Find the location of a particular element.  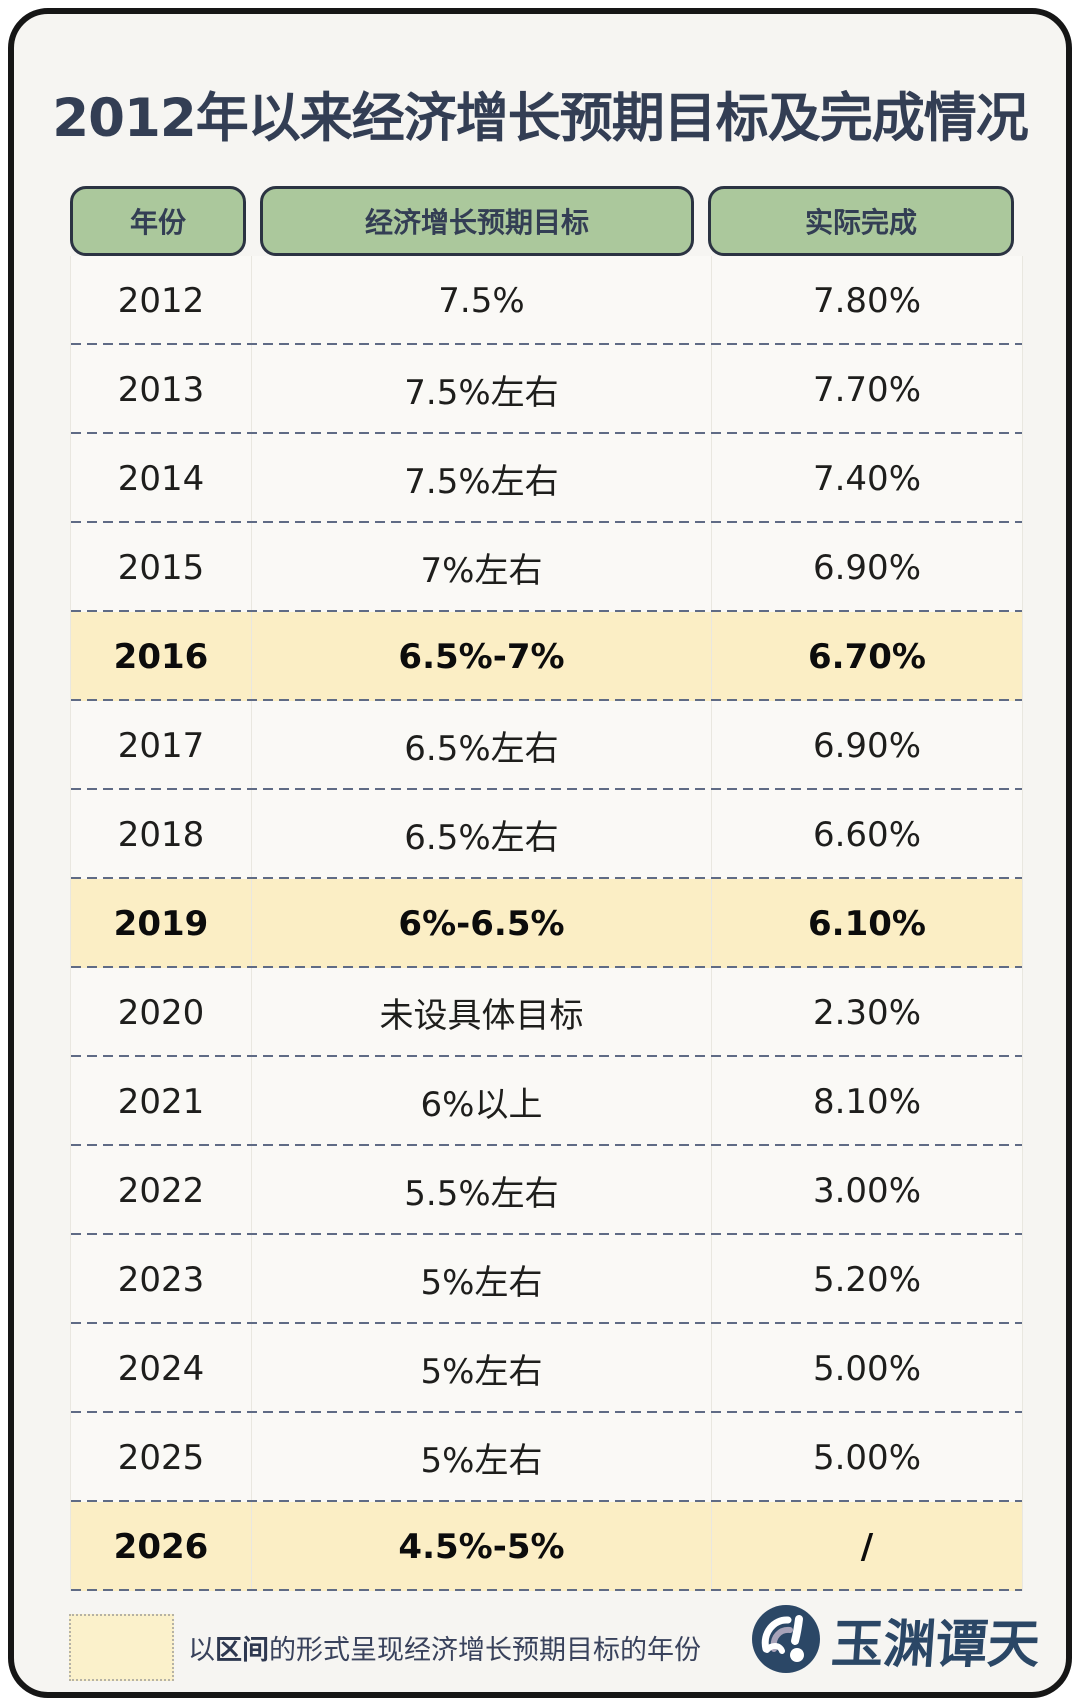

page-title: 2012年以来经济增长预期目标及完成情况 is located at coordinates (540, 118).